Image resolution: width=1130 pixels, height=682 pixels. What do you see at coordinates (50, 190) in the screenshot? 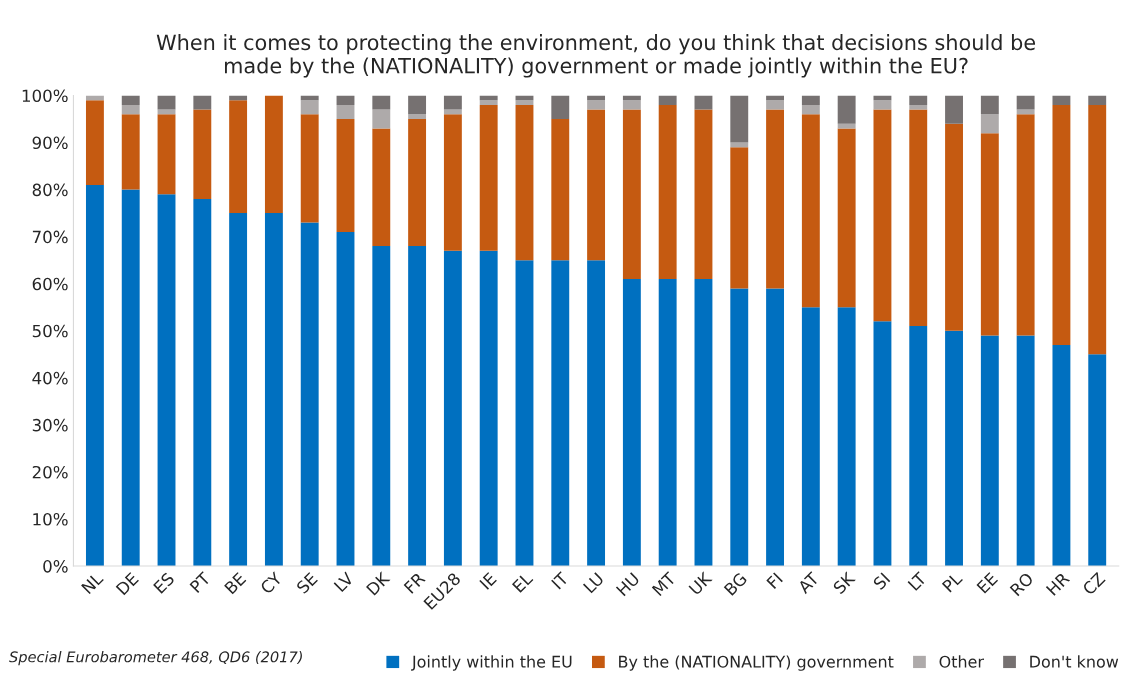
I see `y-tick-label: 80%` at bounding box center [50, 190].